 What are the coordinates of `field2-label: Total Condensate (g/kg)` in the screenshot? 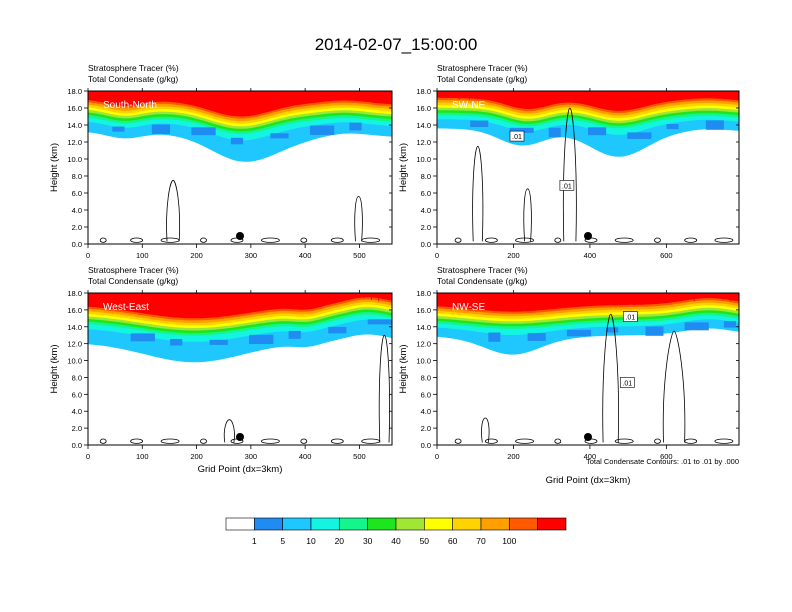 It's located at (482, 281).